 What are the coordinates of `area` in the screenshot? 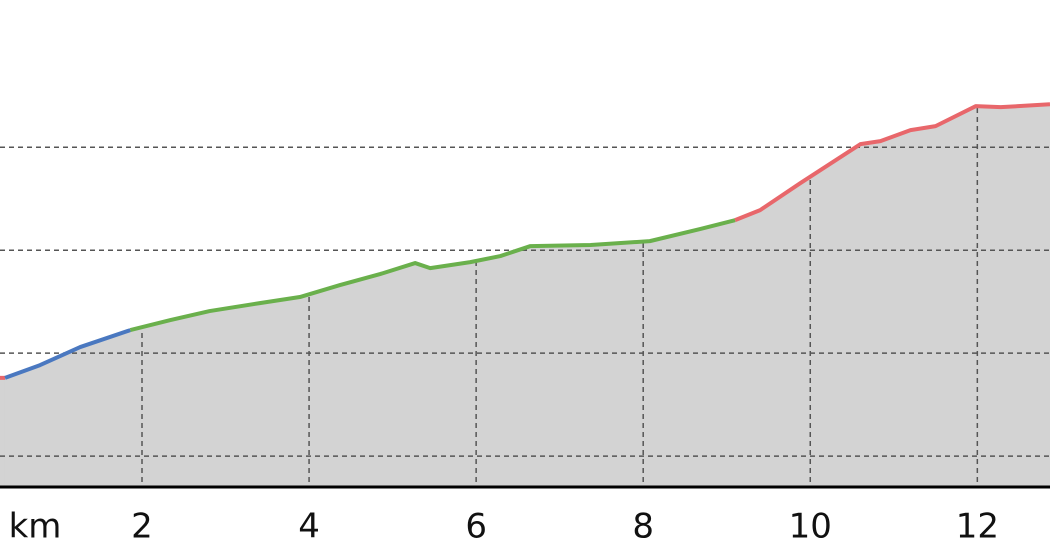 It's located at (3, 432).